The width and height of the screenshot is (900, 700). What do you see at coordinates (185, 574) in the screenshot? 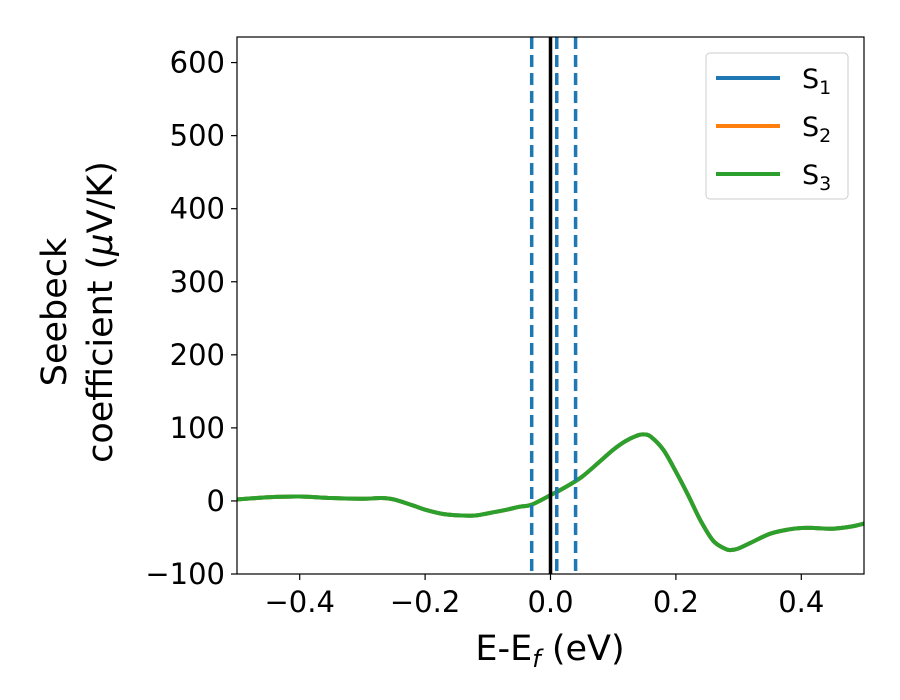
I see `y-tick-label: −100` at bounding box center [185, 574].